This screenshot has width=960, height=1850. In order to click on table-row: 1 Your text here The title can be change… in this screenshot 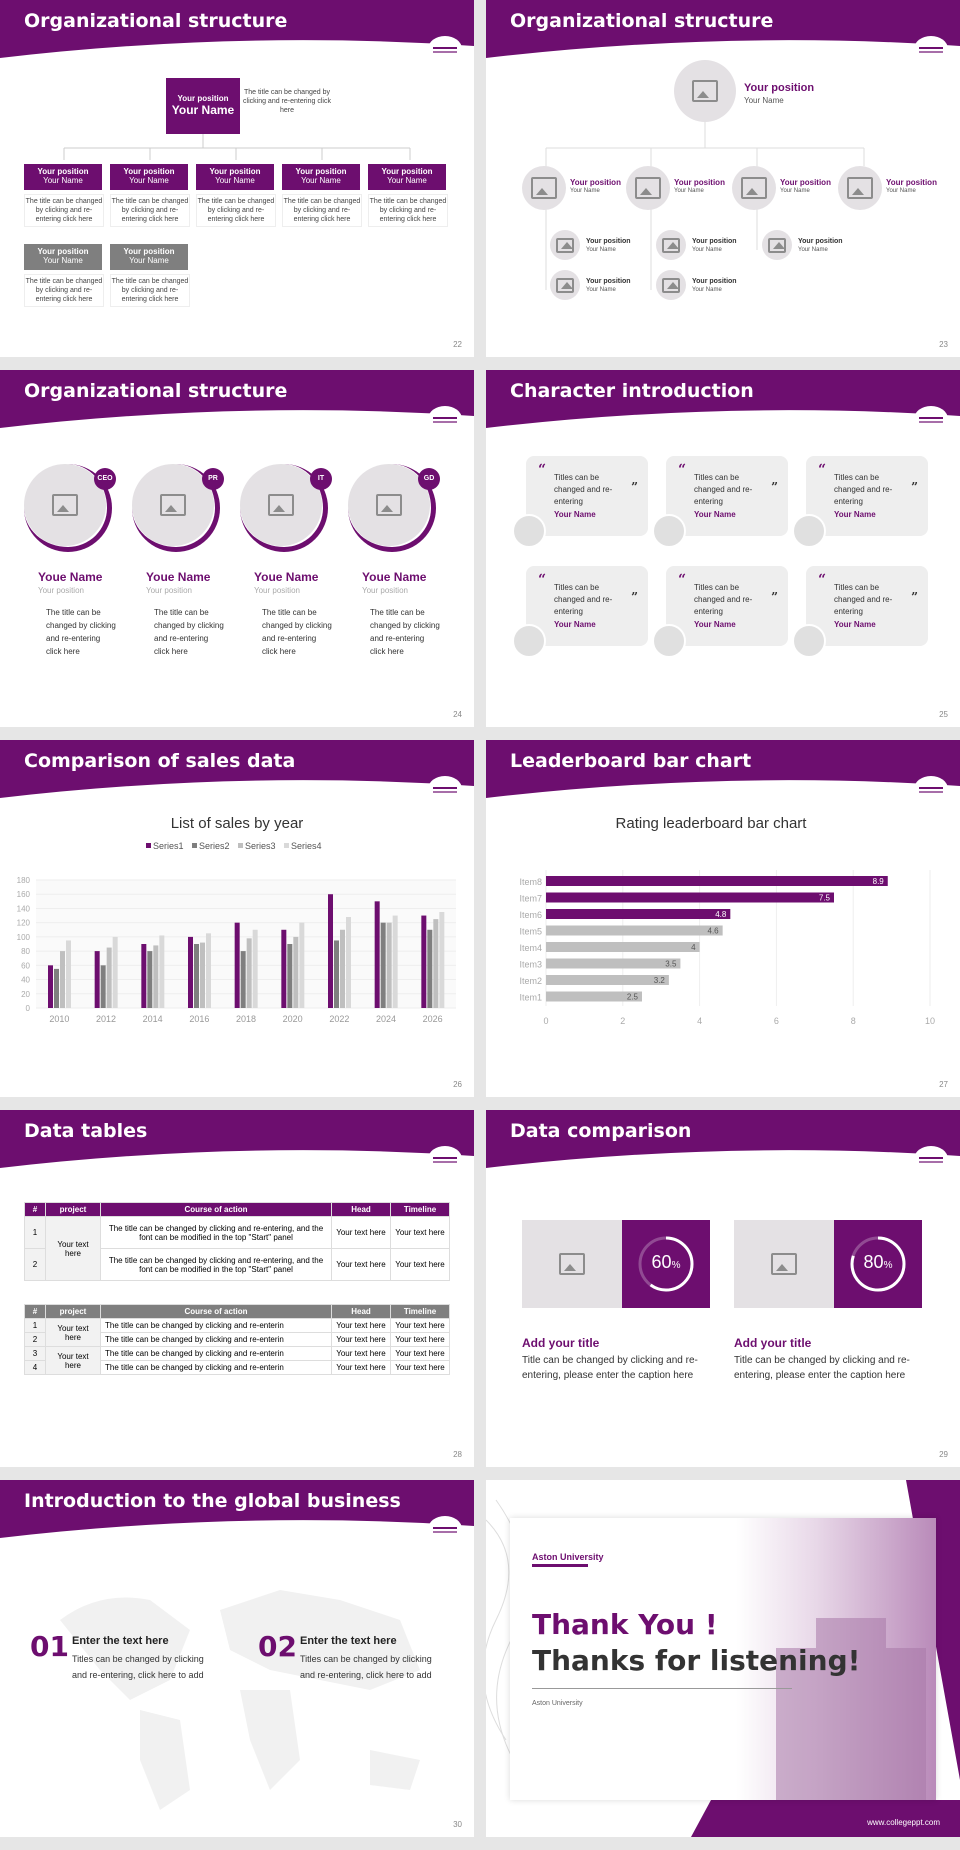, I will do `click(237, 1248)`.